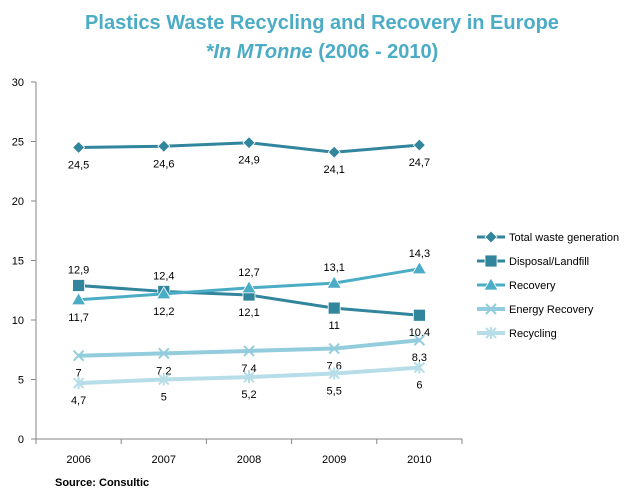 This screenshot has height=495, width=639. I want to click on data-label: 24,6, so click(163, 164).